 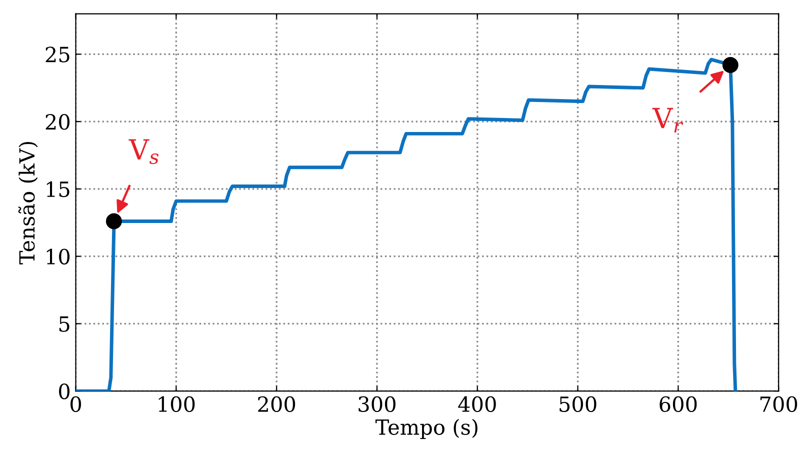 What do you see at coordinates (76, 404) in the screenshot?
I see `x-tick-label: 0` at bounding box center [76, 404].